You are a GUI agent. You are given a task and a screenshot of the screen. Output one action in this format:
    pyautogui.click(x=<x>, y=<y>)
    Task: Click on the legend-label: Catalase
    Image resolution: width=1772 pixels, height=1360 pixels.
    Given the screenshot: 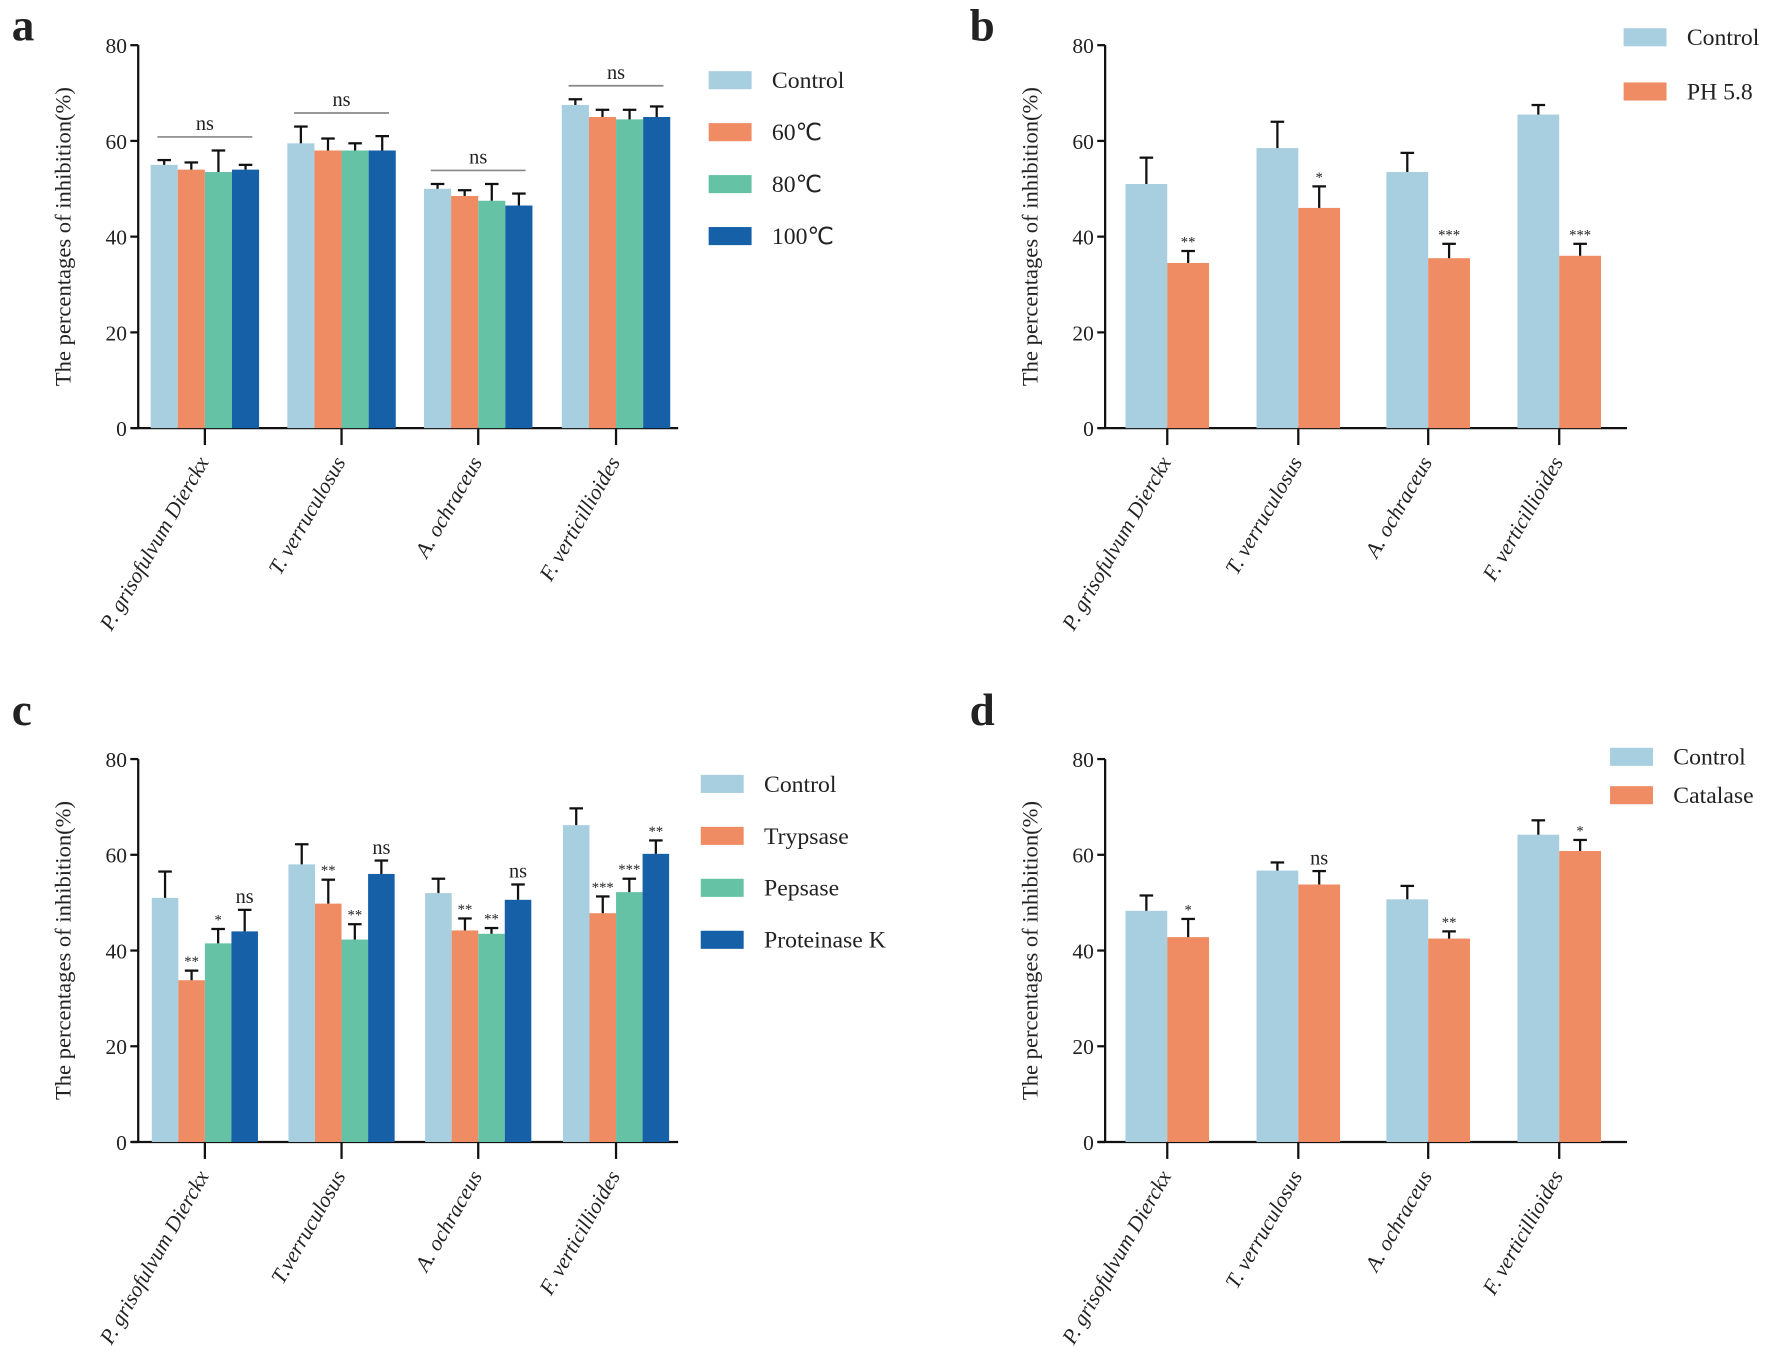 What is the action you would take?
    pyautogui.click(x=1713, y=796)
    